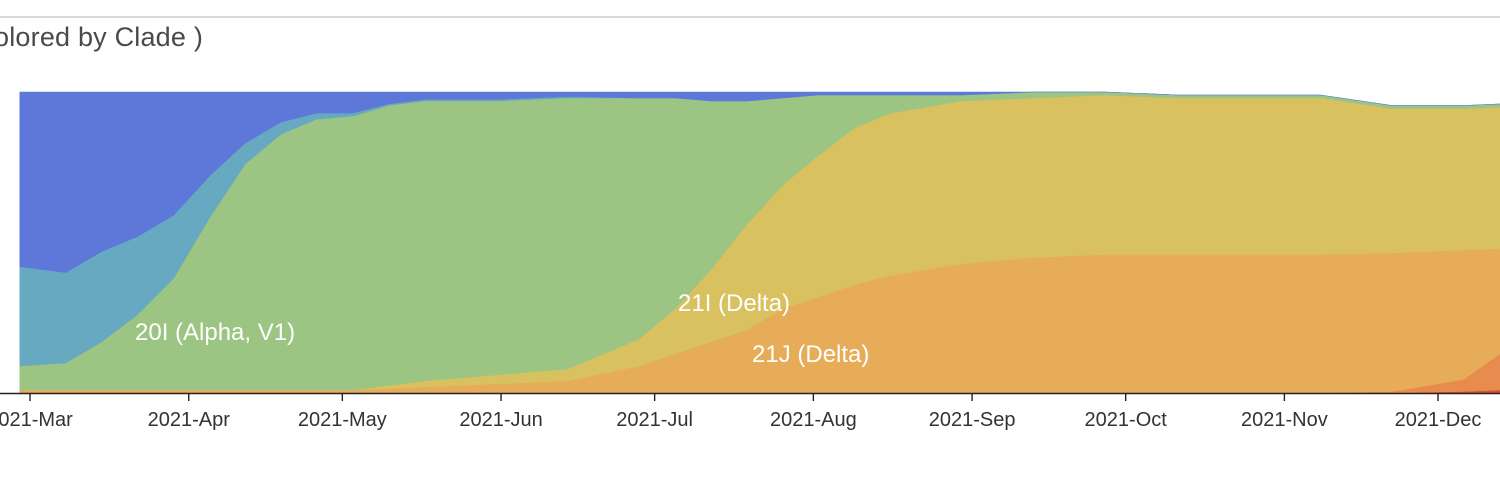 This screenshot has height=480, width=1500. I want to click on series-labels: 21J (Delta) 21I (Delta) 20I (Alpha, V1), so click(502, 329).